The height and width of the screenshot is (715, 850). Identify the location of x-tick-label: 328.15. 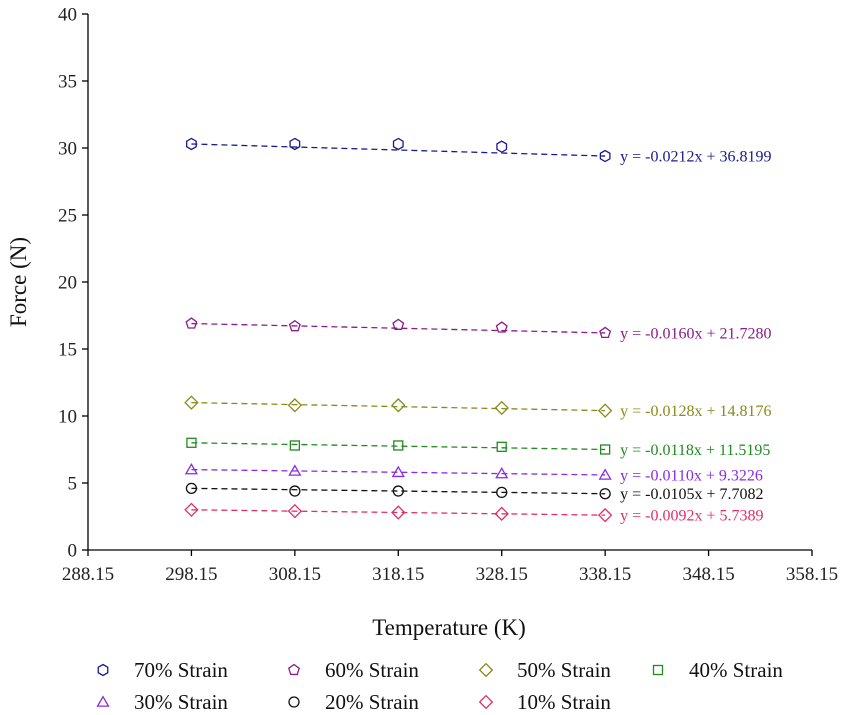
(502, 574).